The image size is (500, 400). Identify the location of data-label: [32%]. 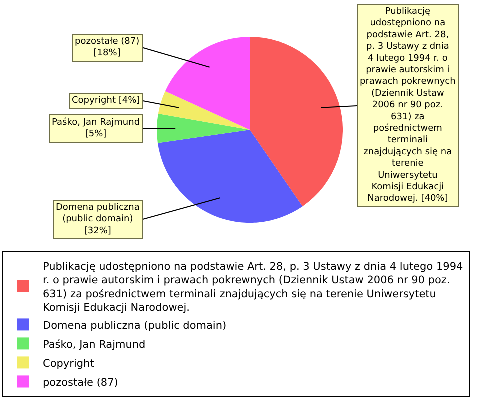
(98, 231).